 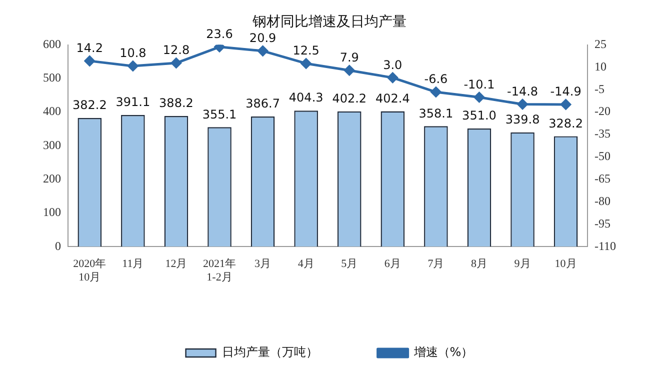 What do you see at coordinates (392, 65) in the screenshot?
I see `data-label: 3.0` at bounding box center [392, 65].